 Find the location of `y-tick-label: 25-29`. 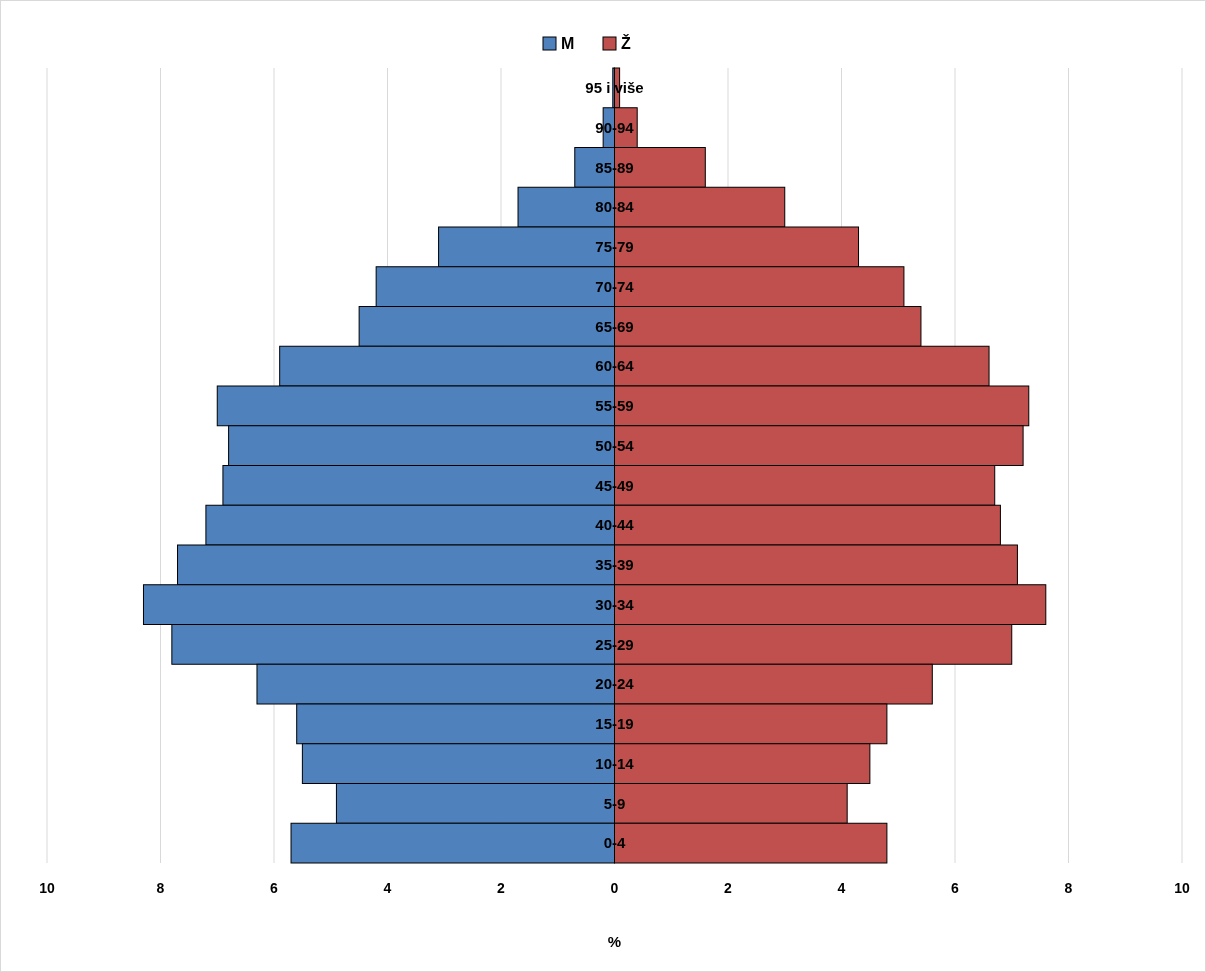

y-tick-label: 25-29 is located at coordinates (614, 644).